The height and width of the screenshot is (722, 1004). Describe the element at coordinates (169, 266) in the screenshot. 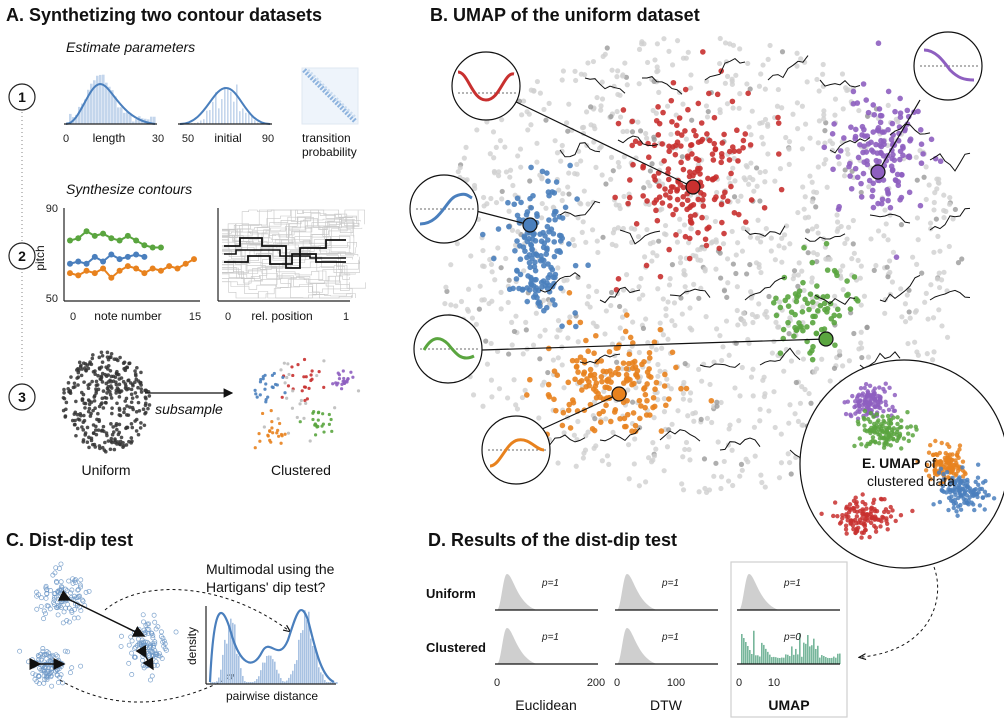

I see `contour-point-orange` at that location.